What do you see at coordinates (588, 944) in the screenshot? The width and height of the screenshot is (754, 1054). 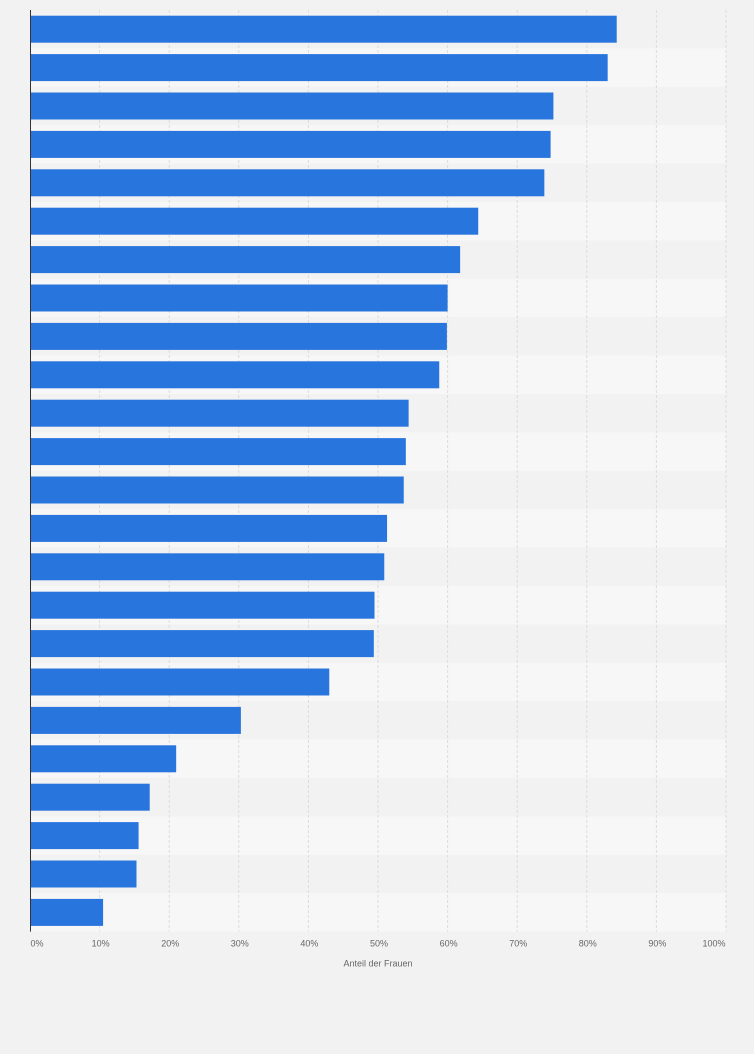 I see `x-tick-label: 80%` at bounding box center [588, 944].